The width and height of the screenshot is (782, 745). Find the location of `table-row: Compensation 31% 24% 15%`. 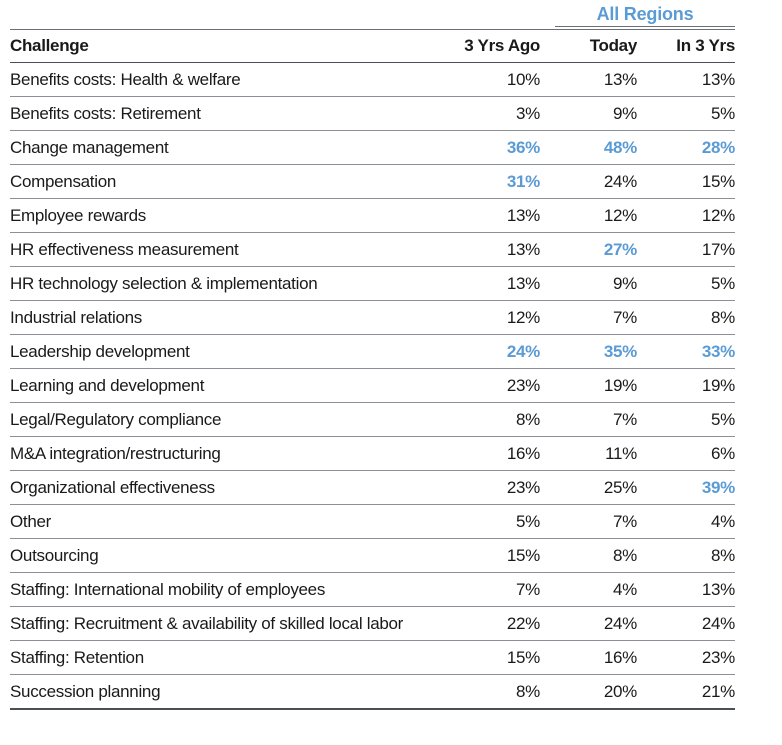

table-row: Compensation 31% 24% 15% is located at coordinates (372, 182).